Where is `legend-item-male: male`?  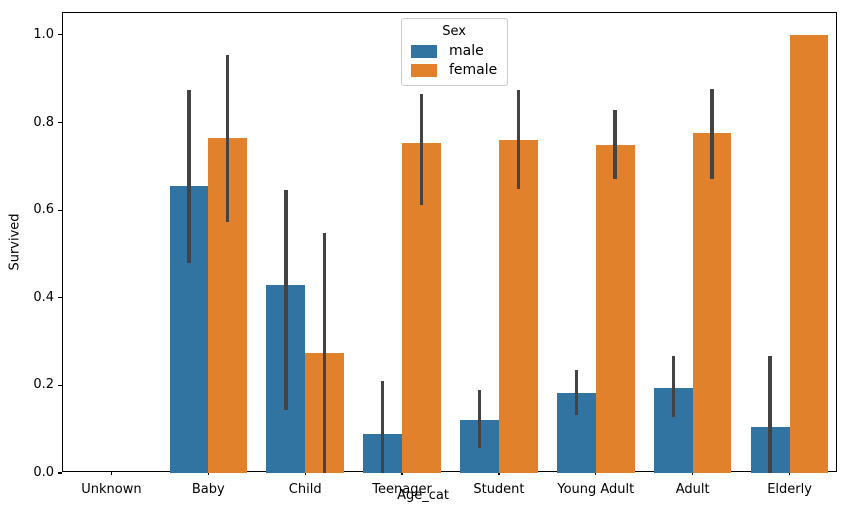 legend-item-male: male is located at coordinates (454, 51).